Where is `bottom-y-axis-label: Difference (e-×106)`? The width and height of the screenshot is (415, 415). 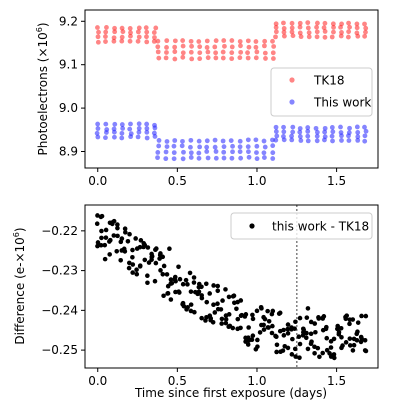
bottom-y-axis-label: Difference (e-×106) is located at coordinates (19, 285).